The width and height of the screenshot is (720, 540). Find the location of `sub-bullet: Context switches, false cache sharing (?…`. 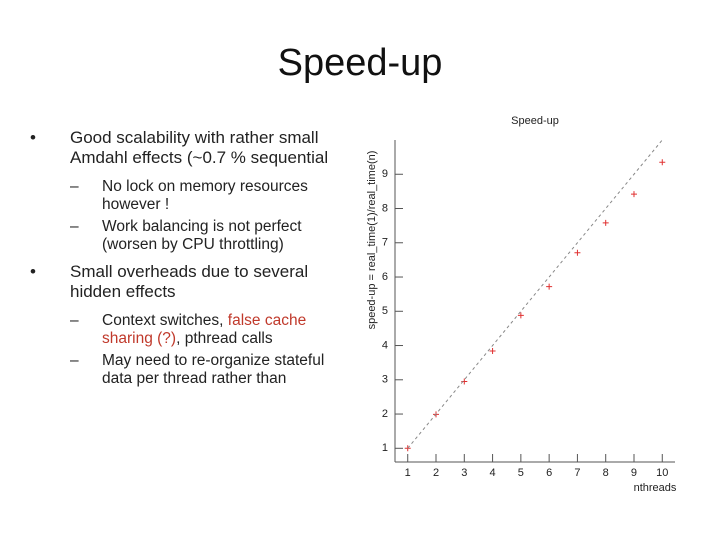

sub-bullet: Context switches, false cache sharing (?… is located at coordinates (210, 330).